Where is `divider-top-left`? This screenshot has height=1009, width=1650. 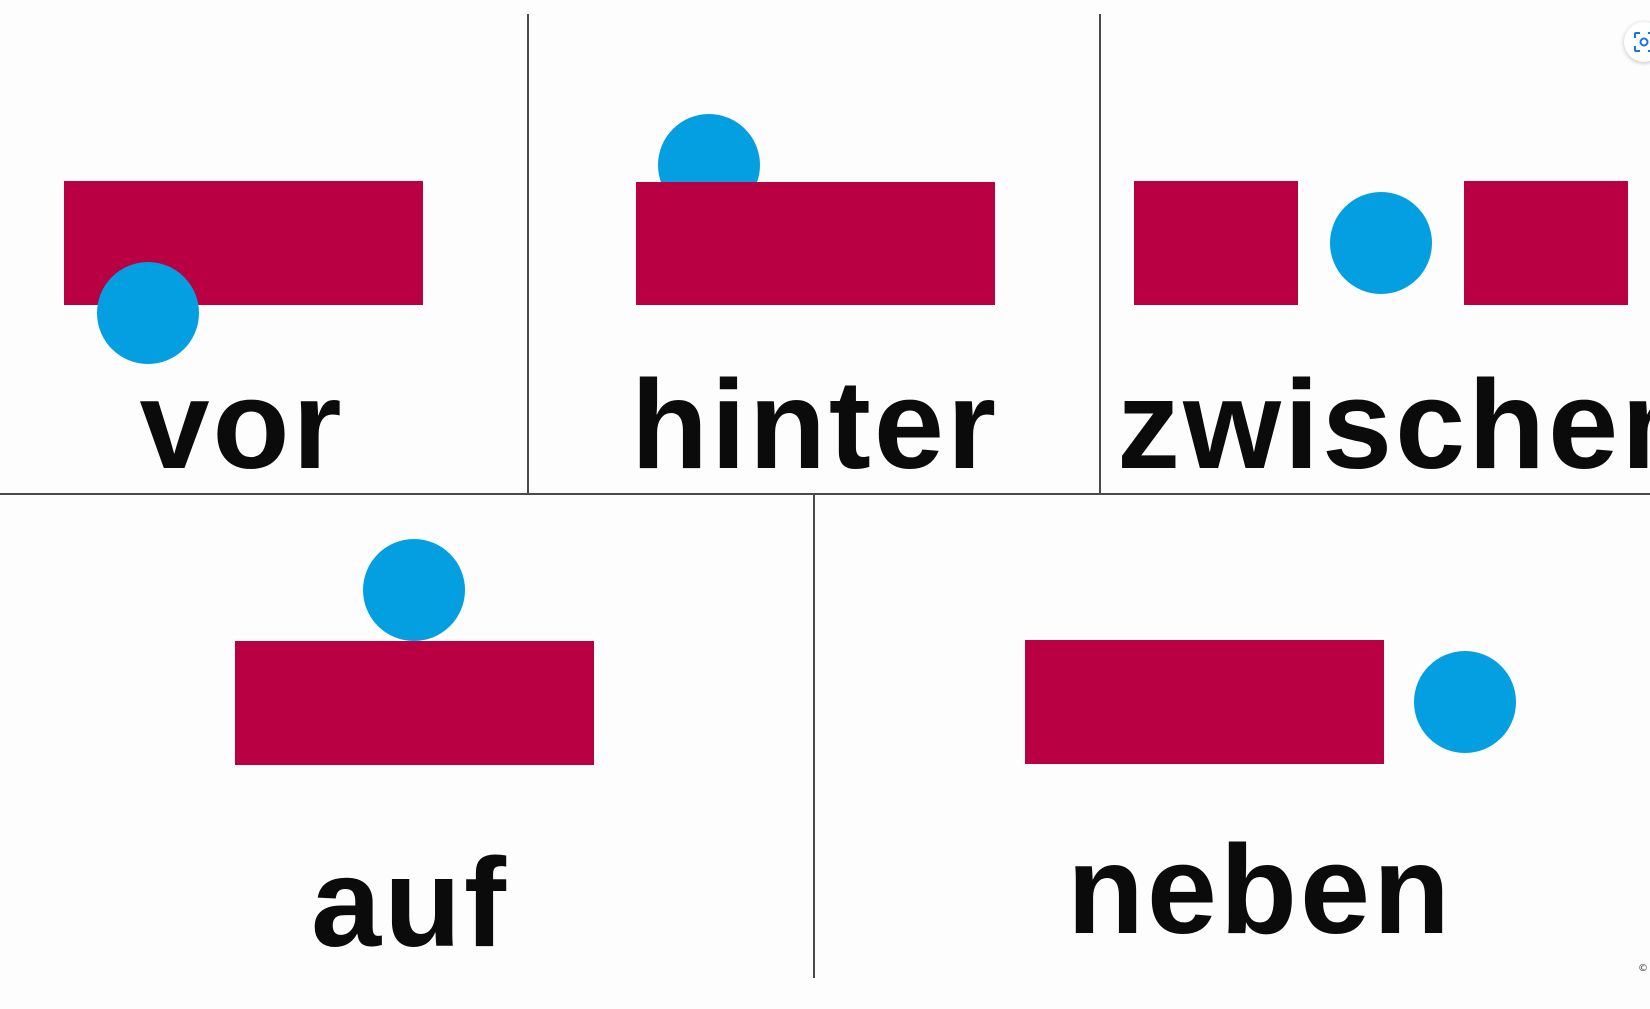 divider-top-left is located at coordinates (528, 254).